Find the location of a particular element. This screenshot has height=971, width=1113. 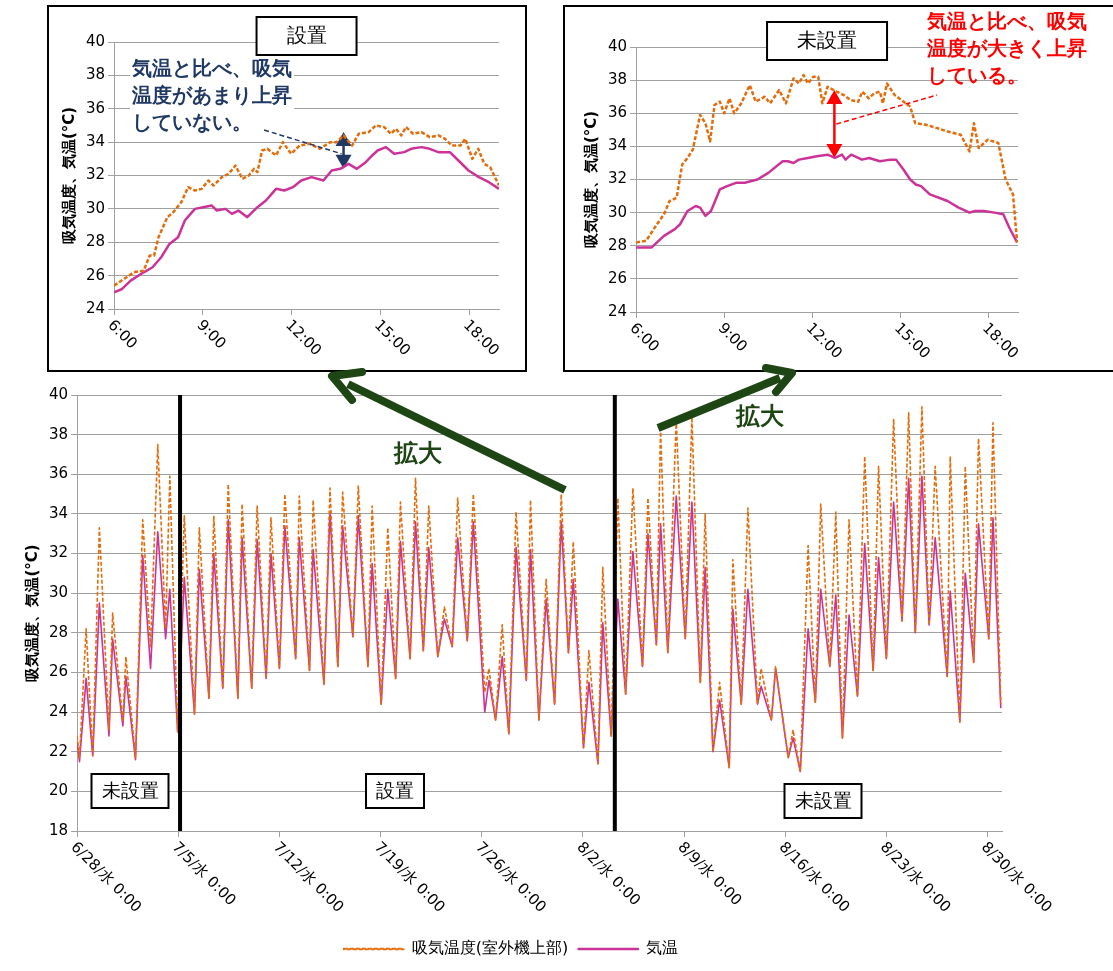

y-tick-label: 18 is located at coordinates (58, 829).